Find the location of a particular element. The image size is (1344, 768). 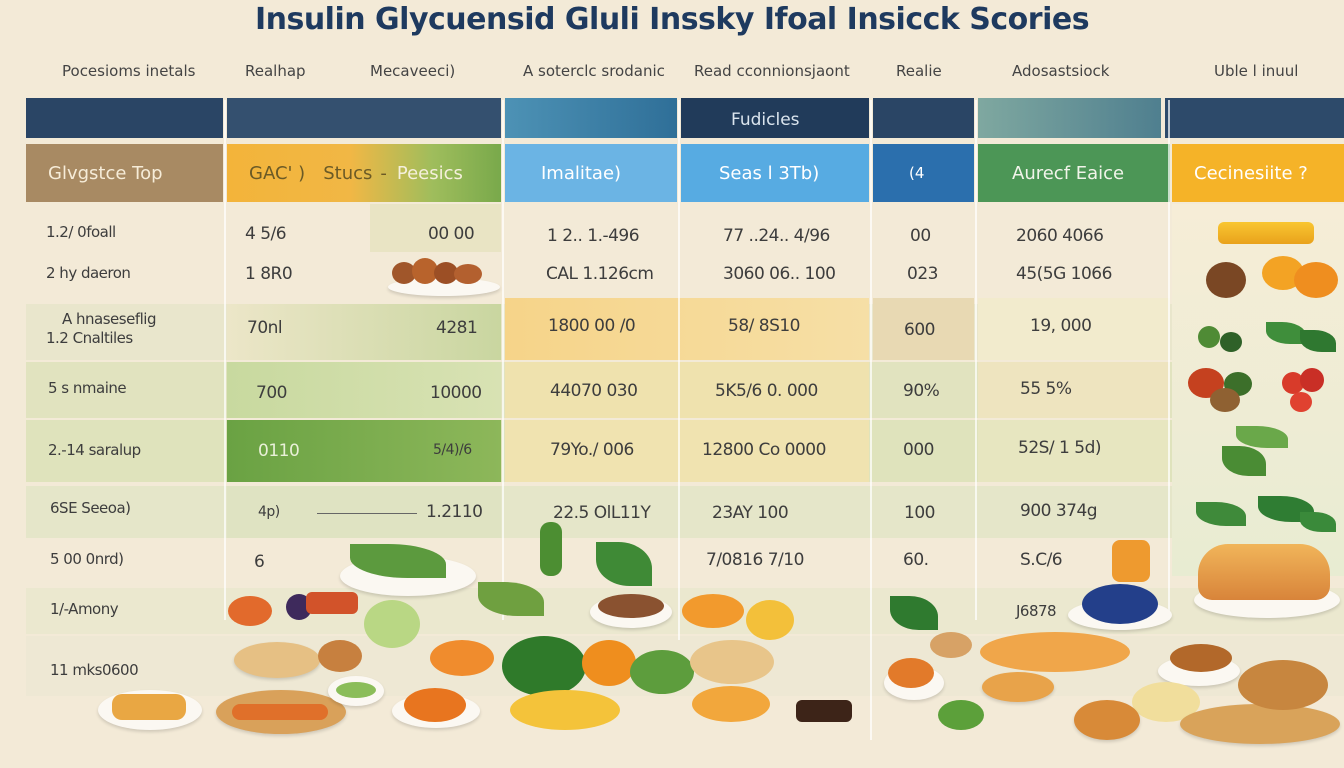

row-7-col-1: 6 is located at coordinates (259, 562).